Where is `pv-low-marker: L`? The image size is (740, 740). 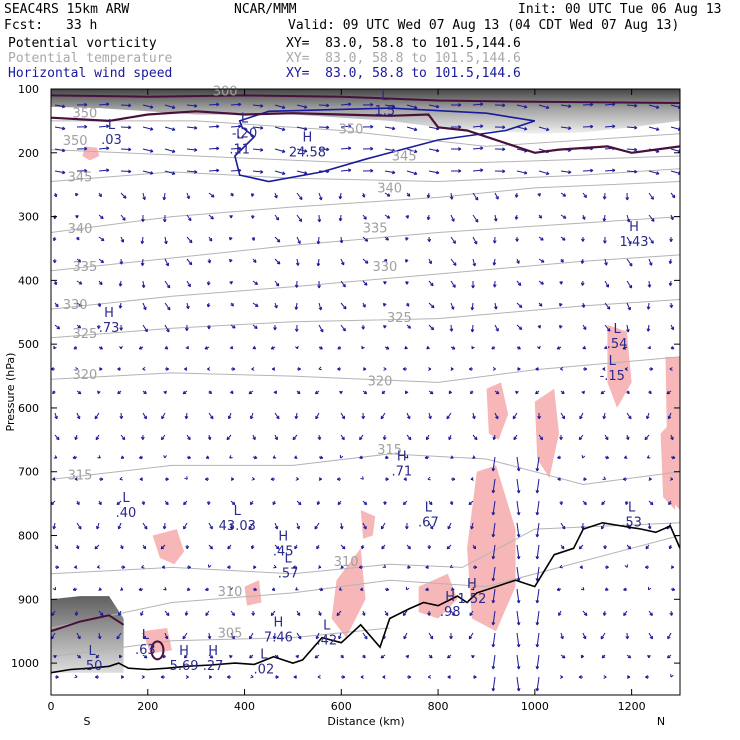
pv-low-marker: L is located at coordinates (632, 508).